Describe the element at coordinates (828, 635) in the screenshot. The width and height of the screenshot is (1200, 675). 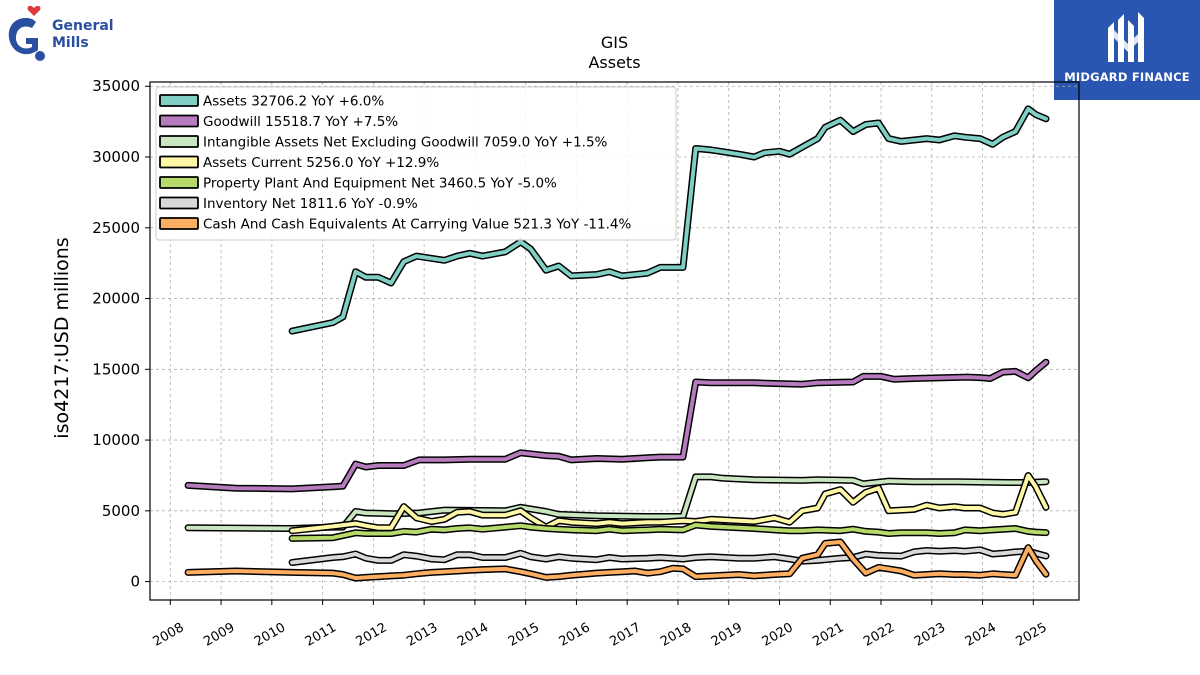
I see `x-tick-label: 2021` at that location.